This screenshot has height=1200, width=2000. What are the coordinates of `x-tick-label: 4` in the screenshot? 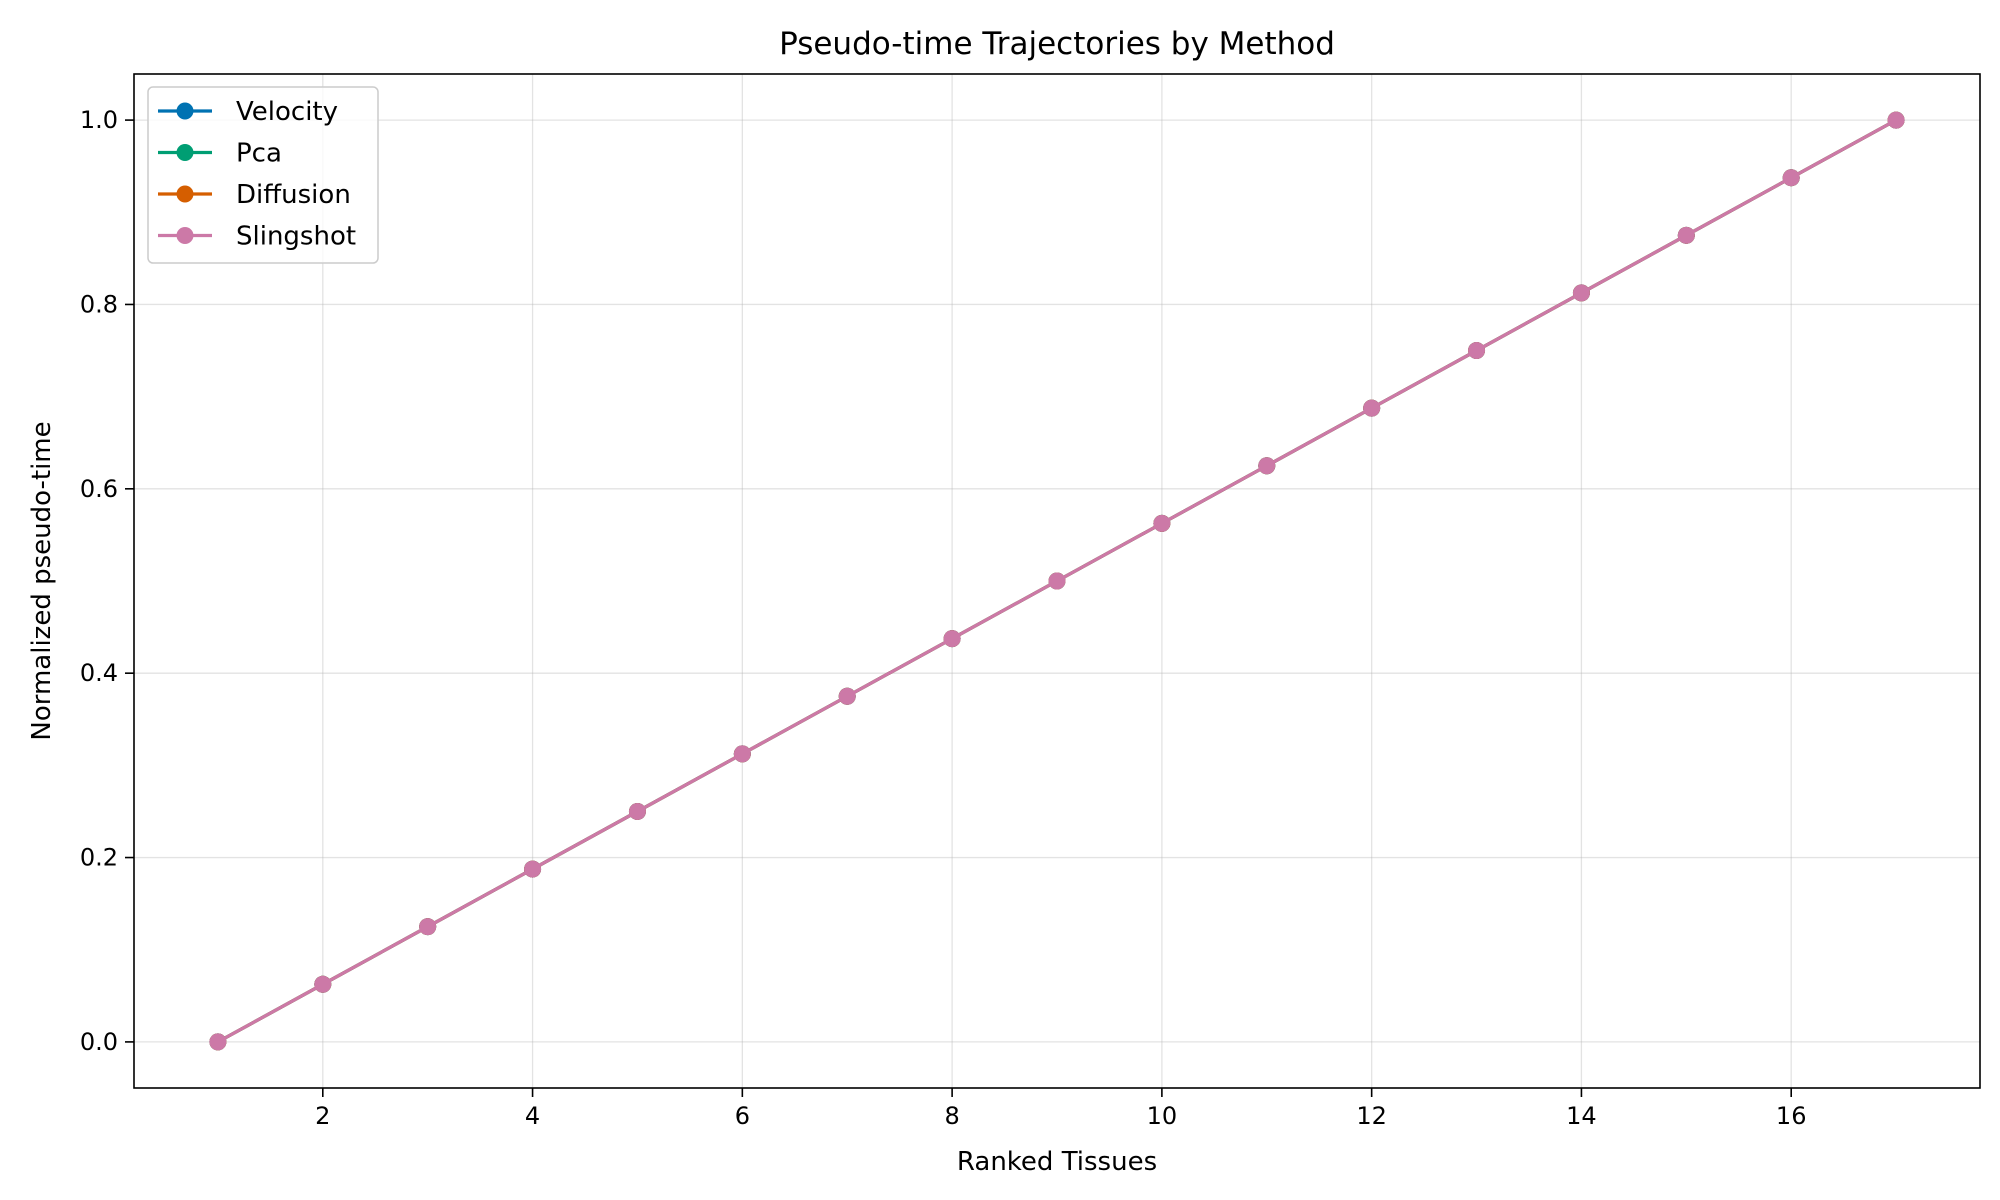 It's located at (532, 1116).